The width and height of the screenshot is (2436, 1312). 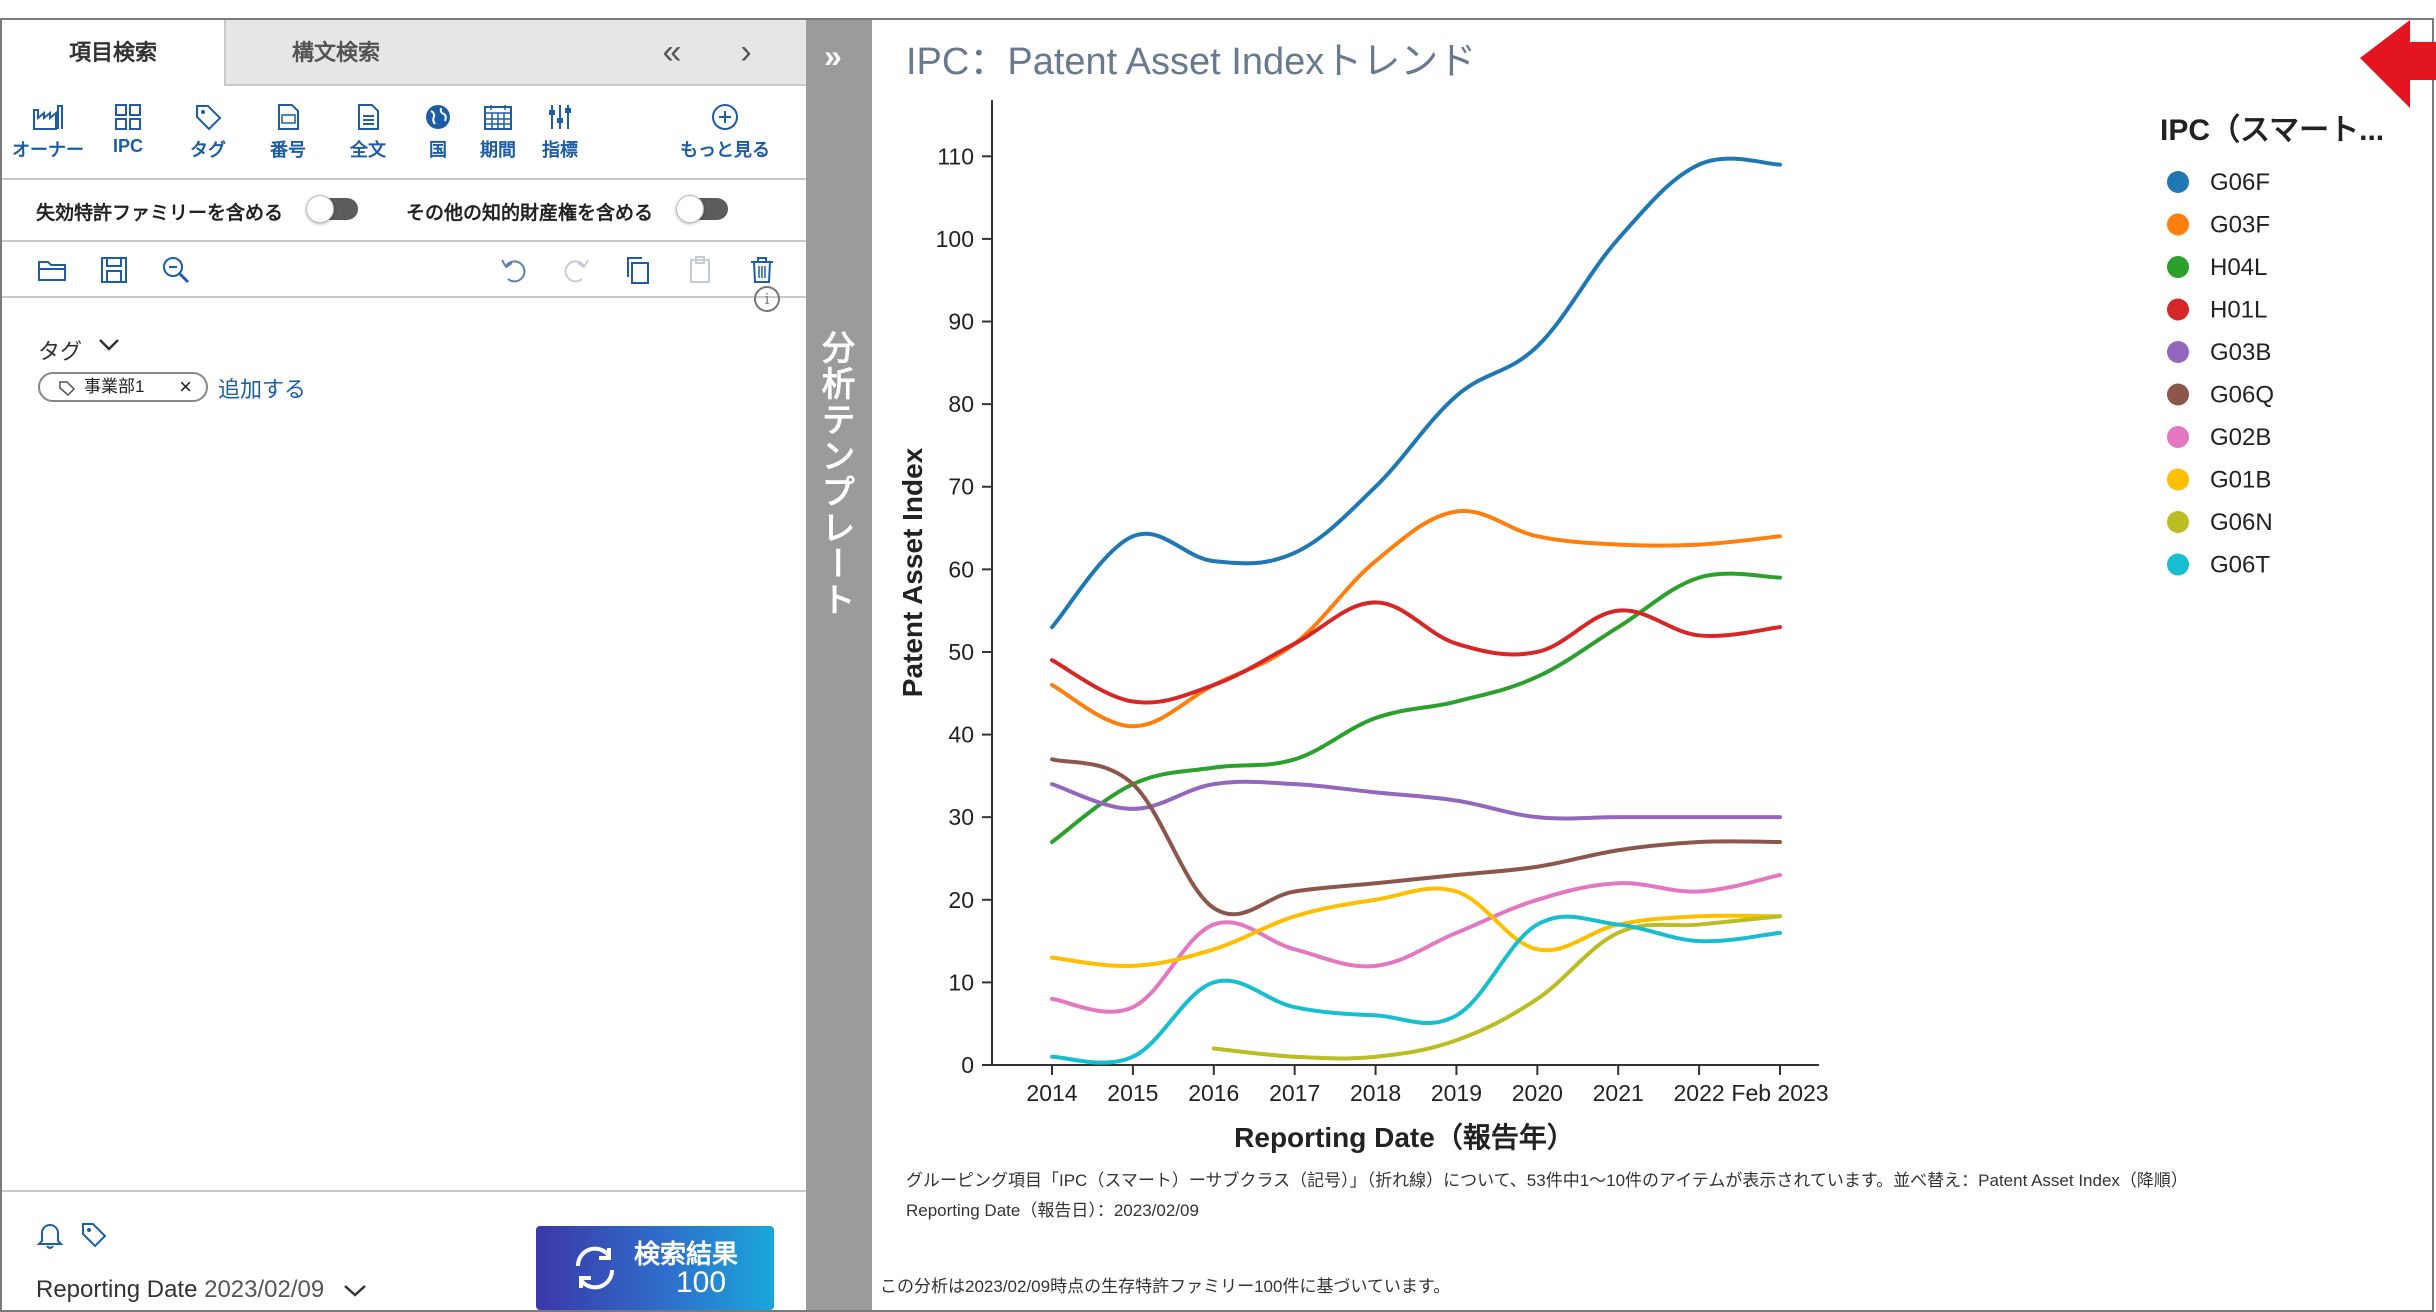 I want to click on y-tick-label: 30, so click(x=961, y=817).